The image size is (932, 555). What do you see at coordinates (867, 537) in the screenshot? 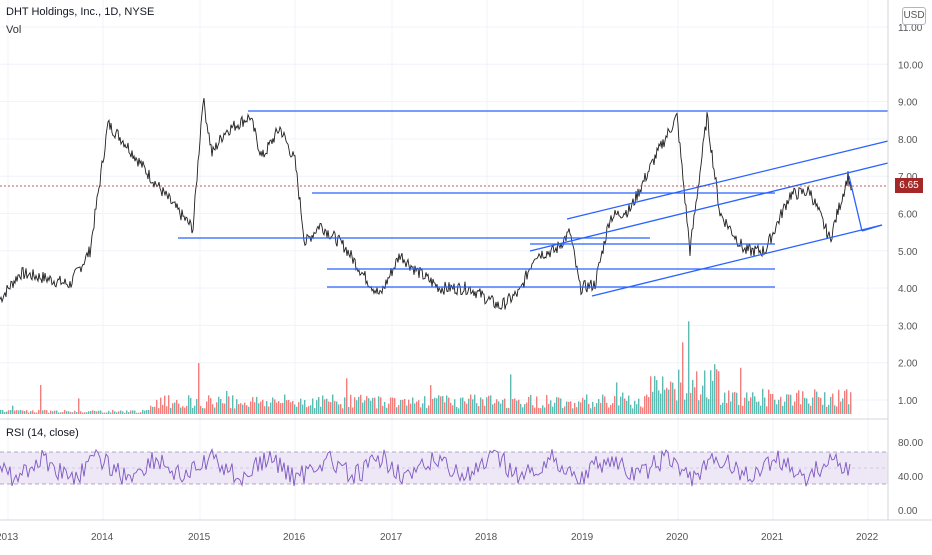
I see `time-tick-label: 2022` at bounding box center [867, 537].